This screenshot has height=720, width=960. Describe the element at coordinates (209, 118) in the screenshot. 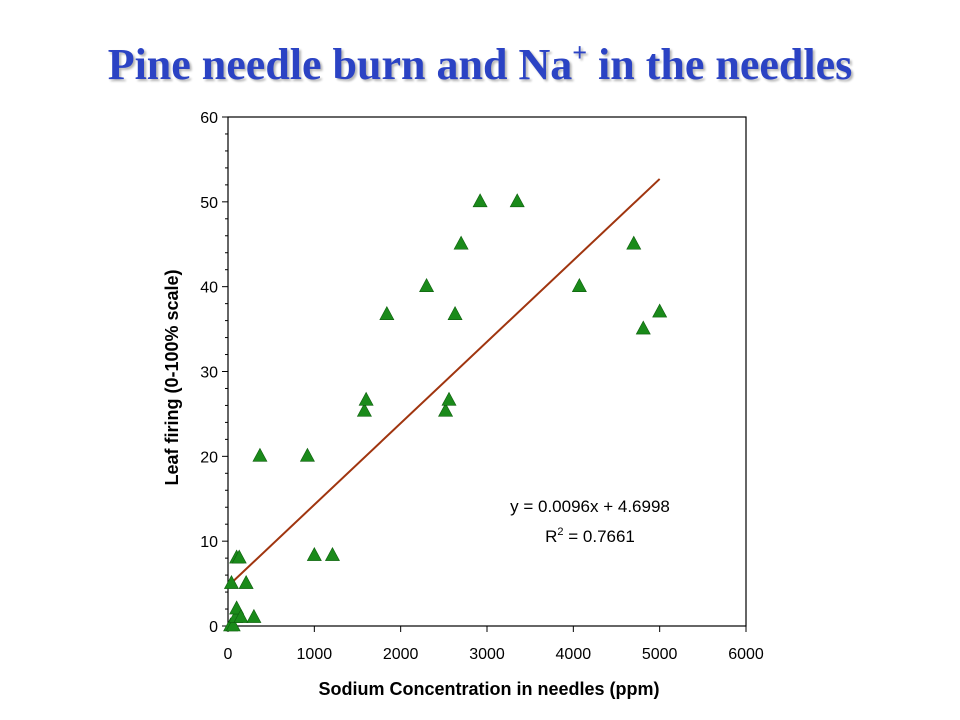

I see `y-tick-label: 60` at that location.